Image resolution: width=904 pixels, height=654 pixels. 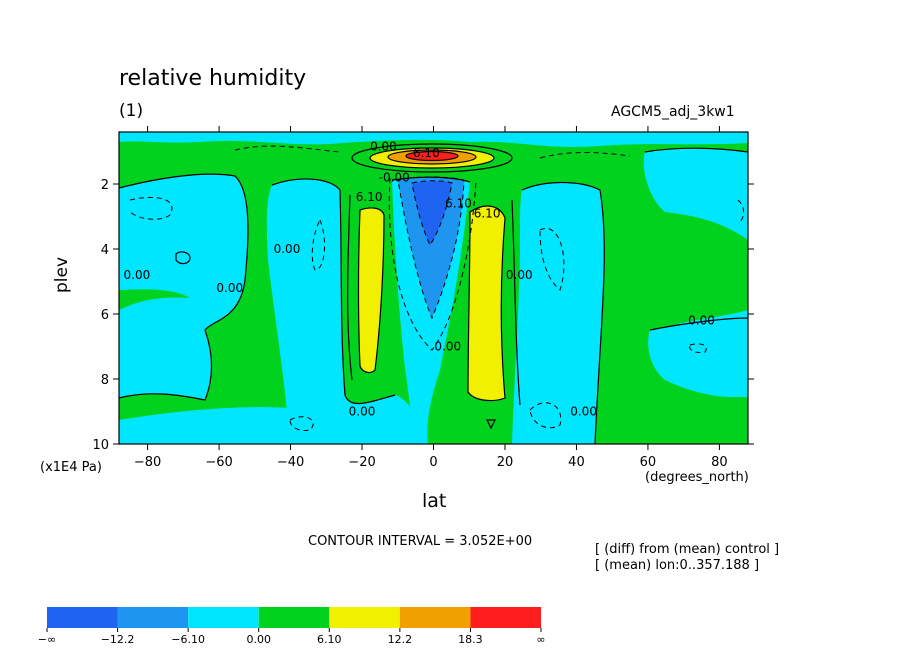 What do you see at coordinates (648, 462) in the screenshot?
I see `x-tick-label: 60` at bounding box center [648, 462].